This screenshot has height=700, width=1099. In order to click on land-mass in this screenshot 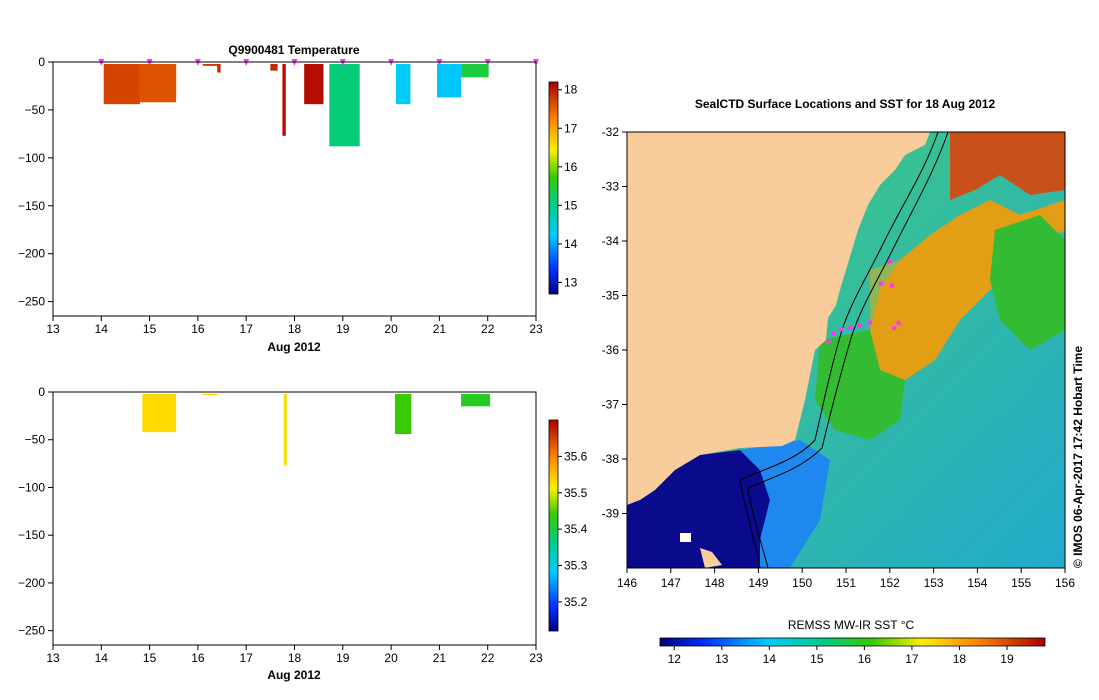, I will do `click(778, 318)`.